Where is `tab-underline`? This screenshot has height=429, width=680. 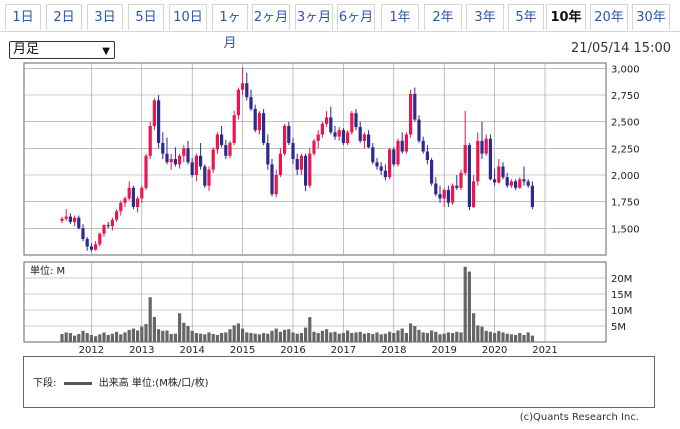 tab-underline is located at coordinates (340, 31).